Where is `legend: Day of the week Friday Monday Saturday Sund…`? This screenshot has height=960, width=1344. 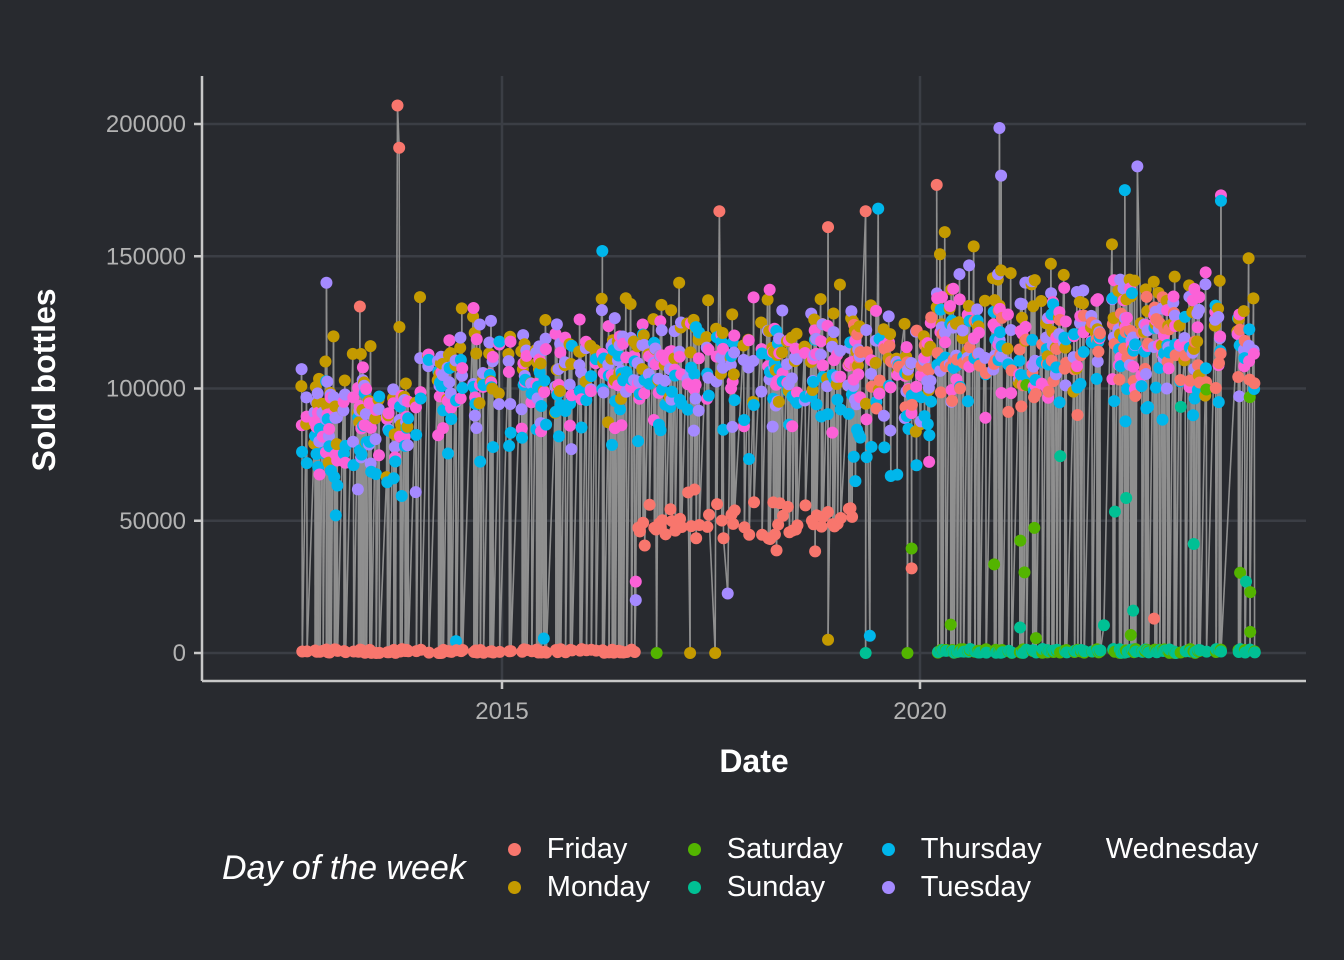
legend: Day of the week Friday Monday Saturday Sund… is located at coordinates (740, 868).